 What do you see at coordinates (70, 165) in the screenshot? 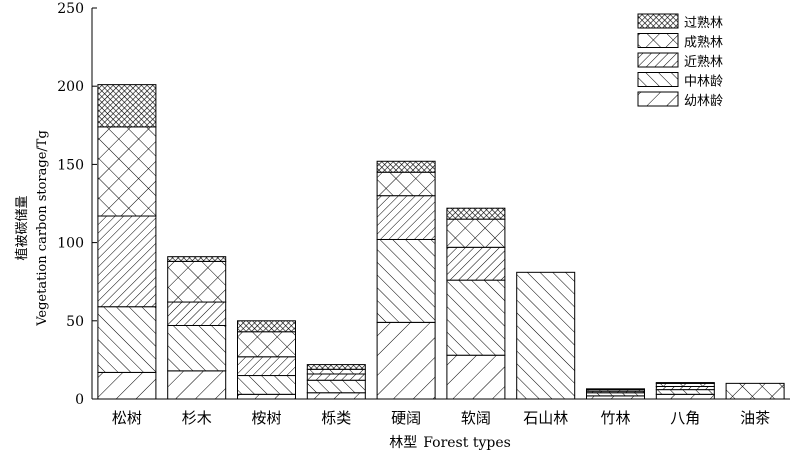
I see `y-tick-label: 150` at bounding box center [70, 165].